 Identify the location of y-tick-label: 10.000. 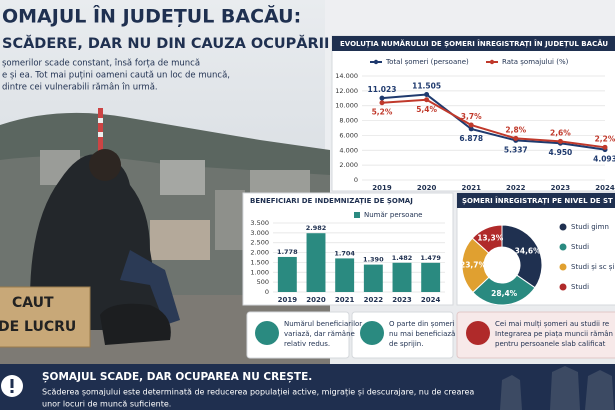
(346, 106).